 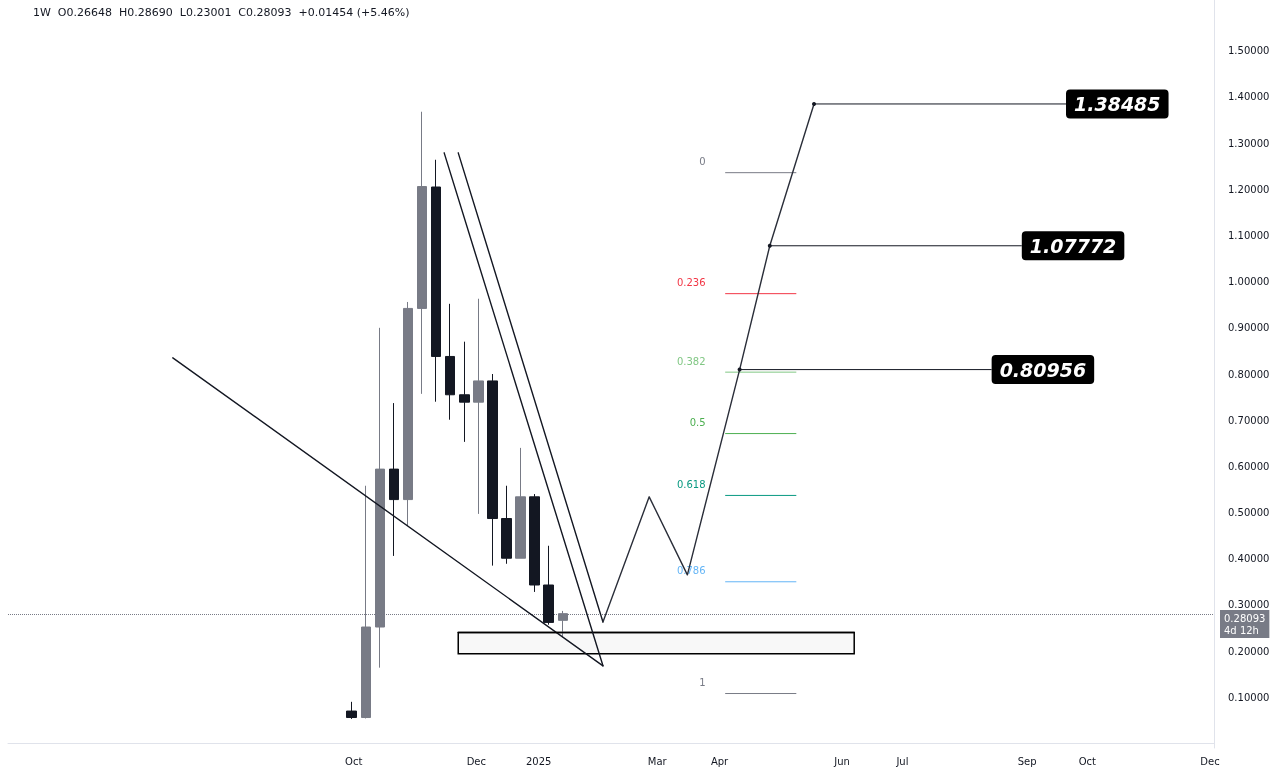 What do you see at coordinates (1117, 103) in the screenshot?
I see `annotation: 1.38485` at bounding box center [1117, 103].